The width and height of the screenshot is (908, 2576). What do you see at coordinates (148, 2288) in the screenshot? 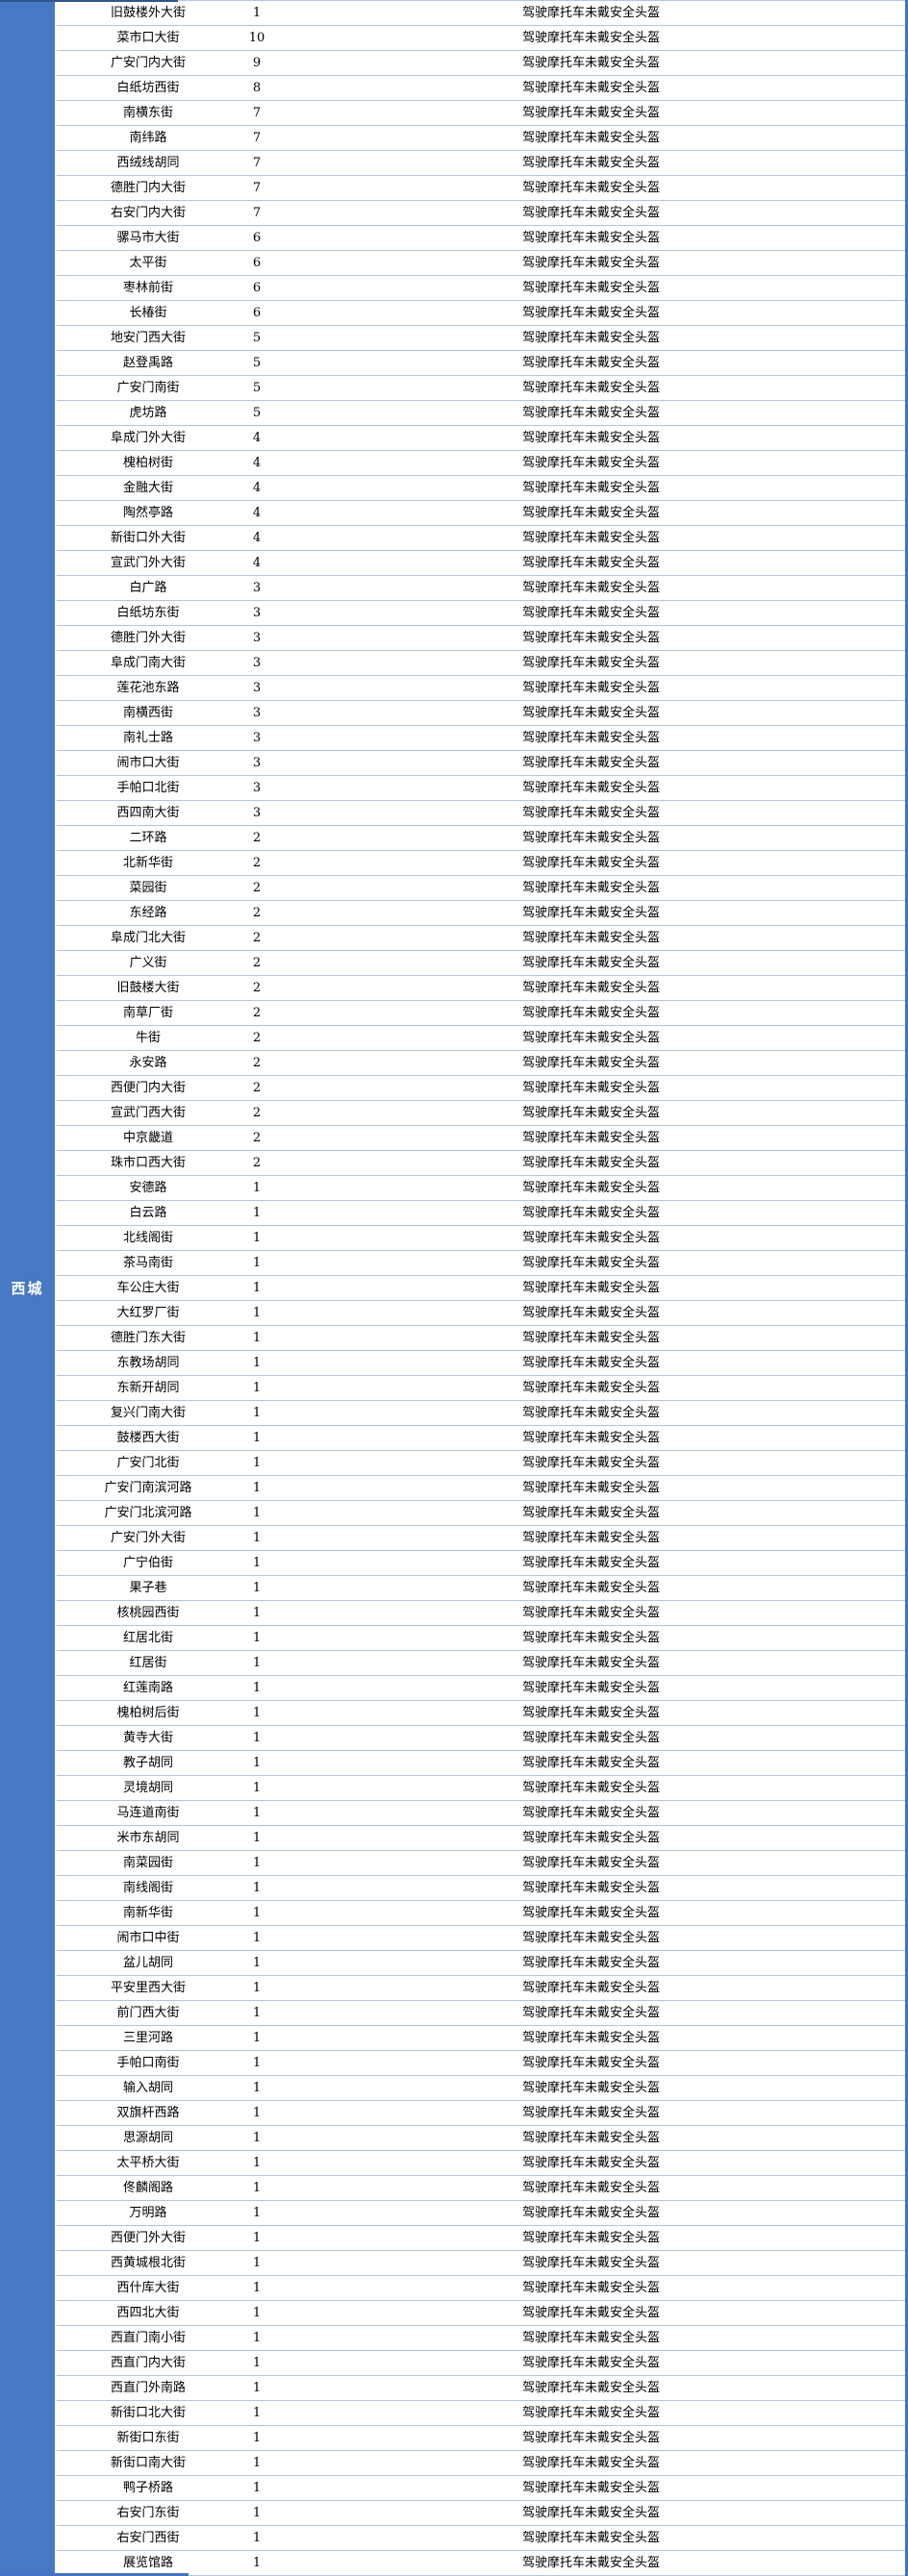
I see `street-cell: 西什库大街` at bounding box center [148, 2288].